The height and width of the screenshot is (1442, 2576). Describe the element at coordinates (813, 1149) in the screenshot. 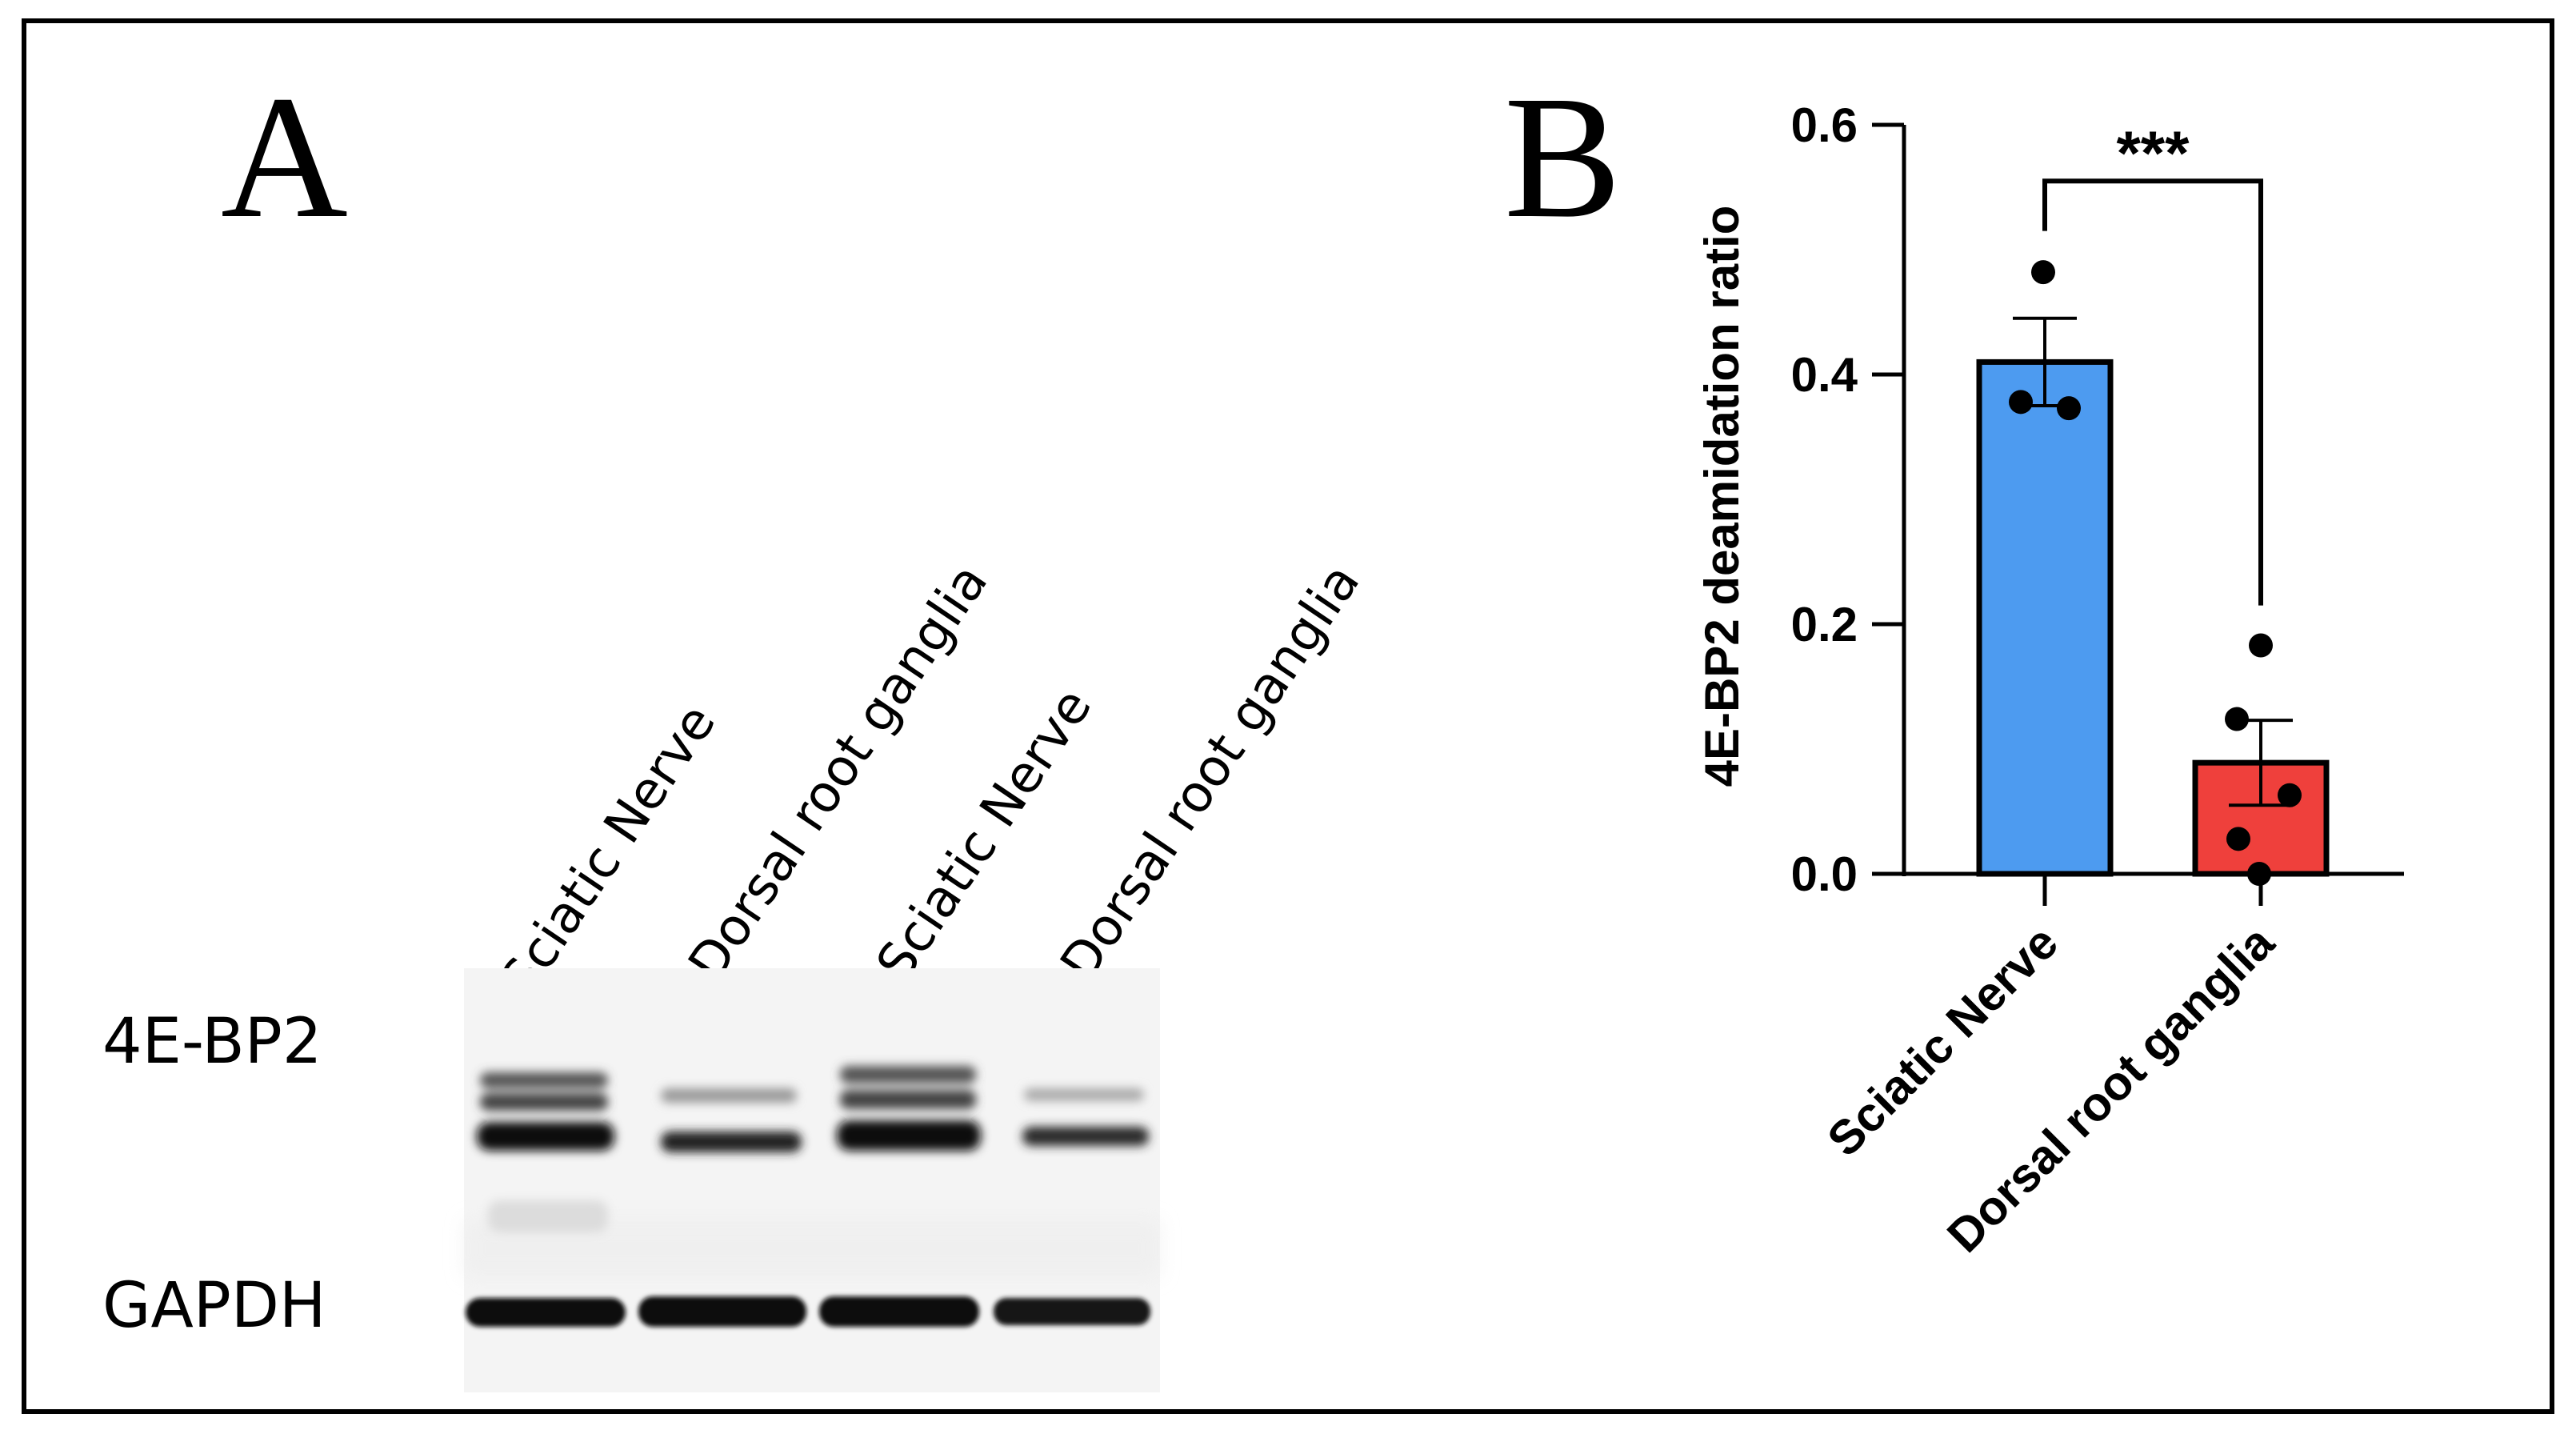

I see `4ebp2-bands` at that location.